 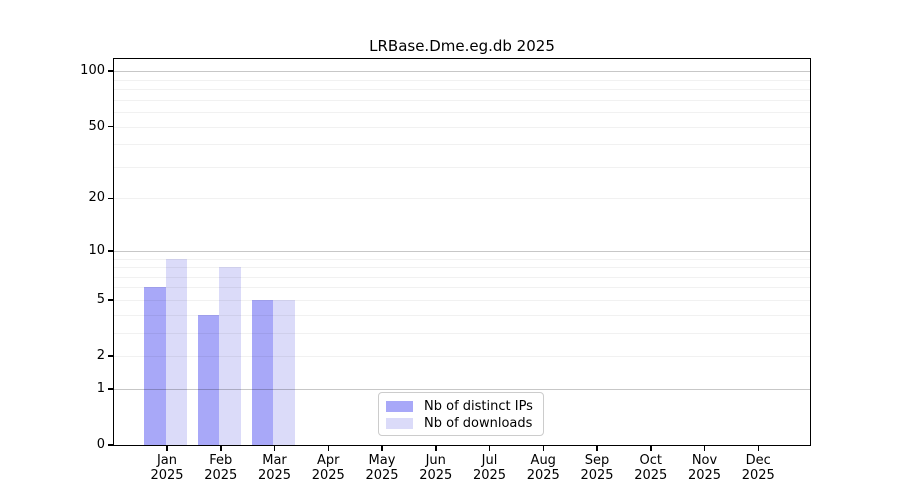 I want to click on legend-item-downloads: Nb of downloads, so click(x=460, y=423).